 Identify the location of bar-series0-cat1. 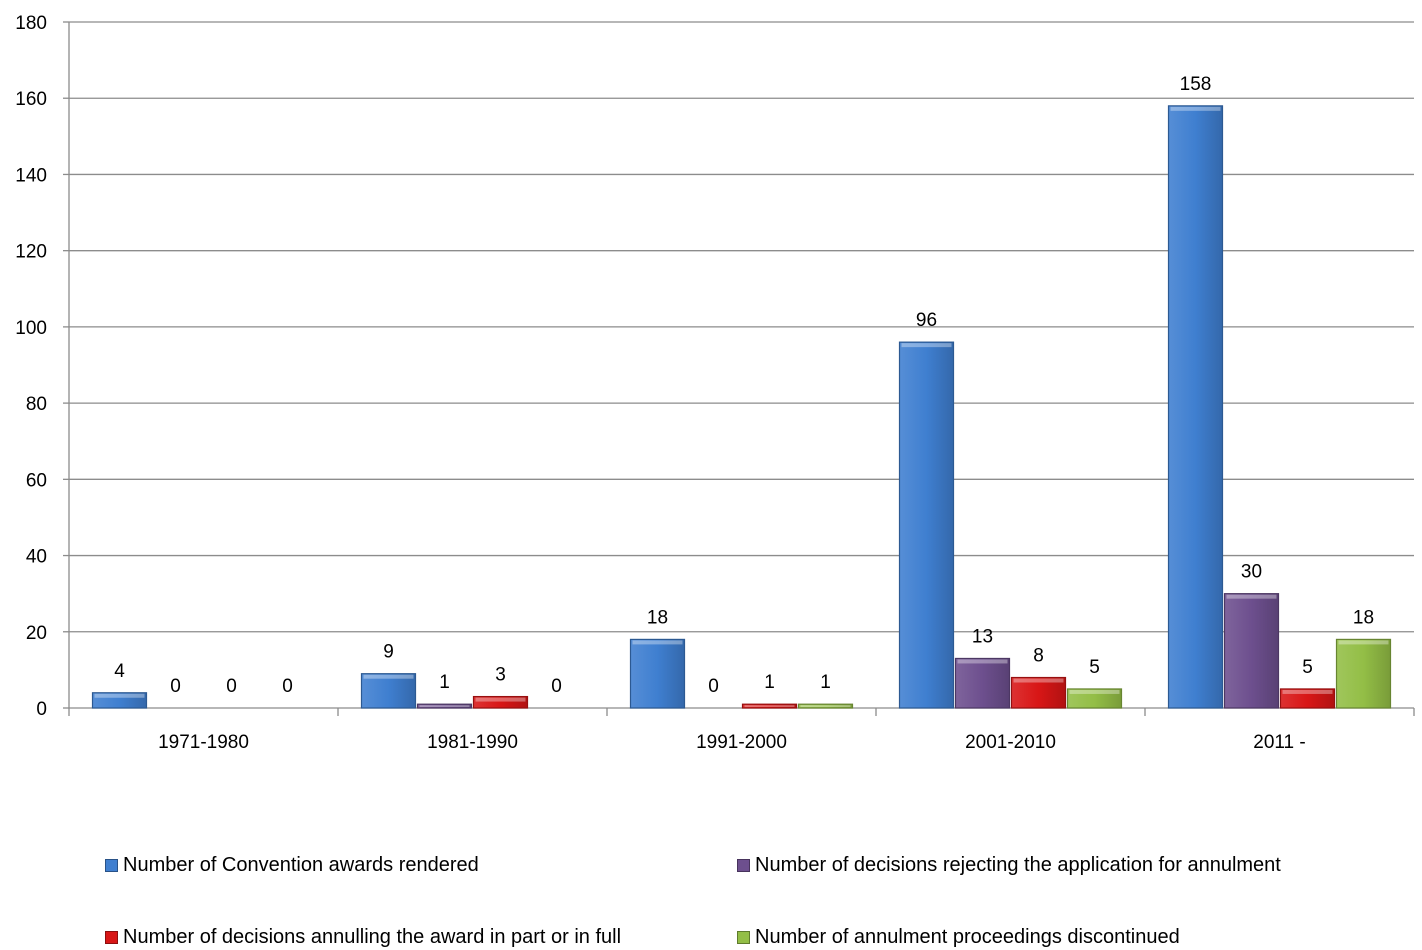
(388, 691).